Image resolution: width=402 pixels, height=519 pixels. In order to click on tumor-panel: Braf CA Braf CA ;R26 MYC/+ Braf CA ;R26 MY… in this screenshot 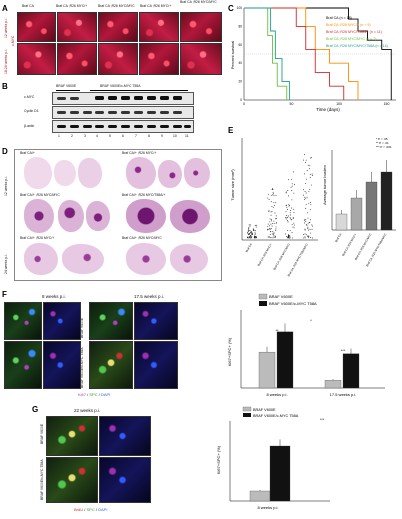, I will do `click(313, 207)`.